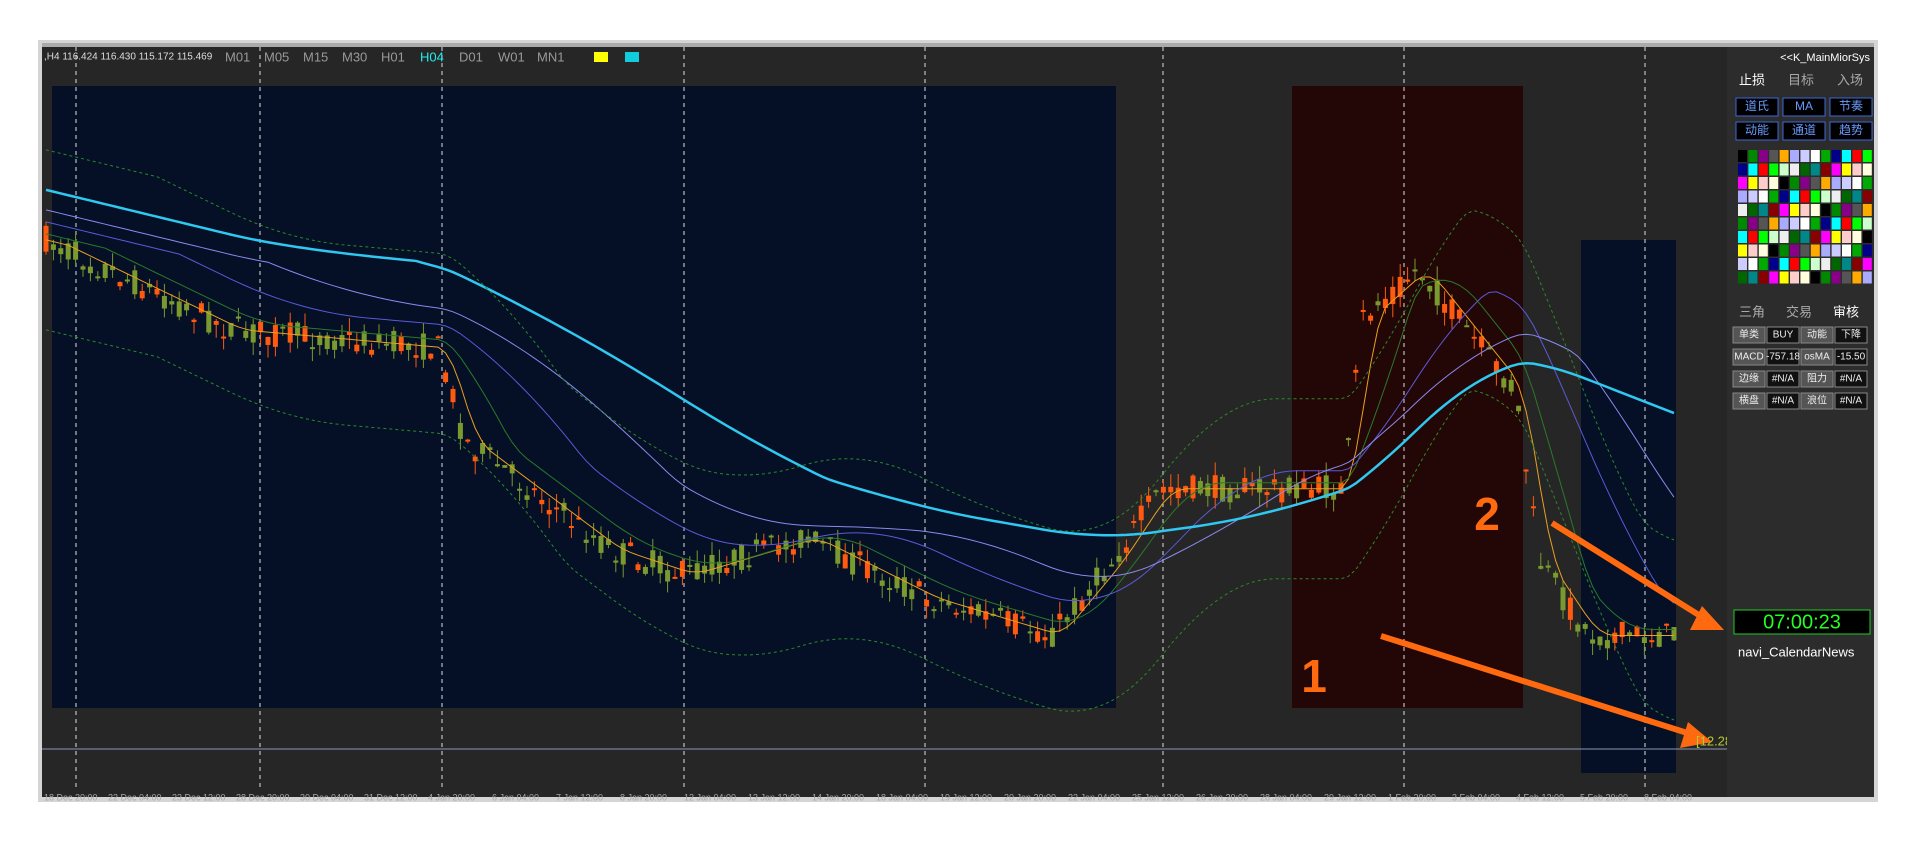 This screenshot has height=846, width=1916. I want to click on panel-tab: 入场, so click(1850, 79).